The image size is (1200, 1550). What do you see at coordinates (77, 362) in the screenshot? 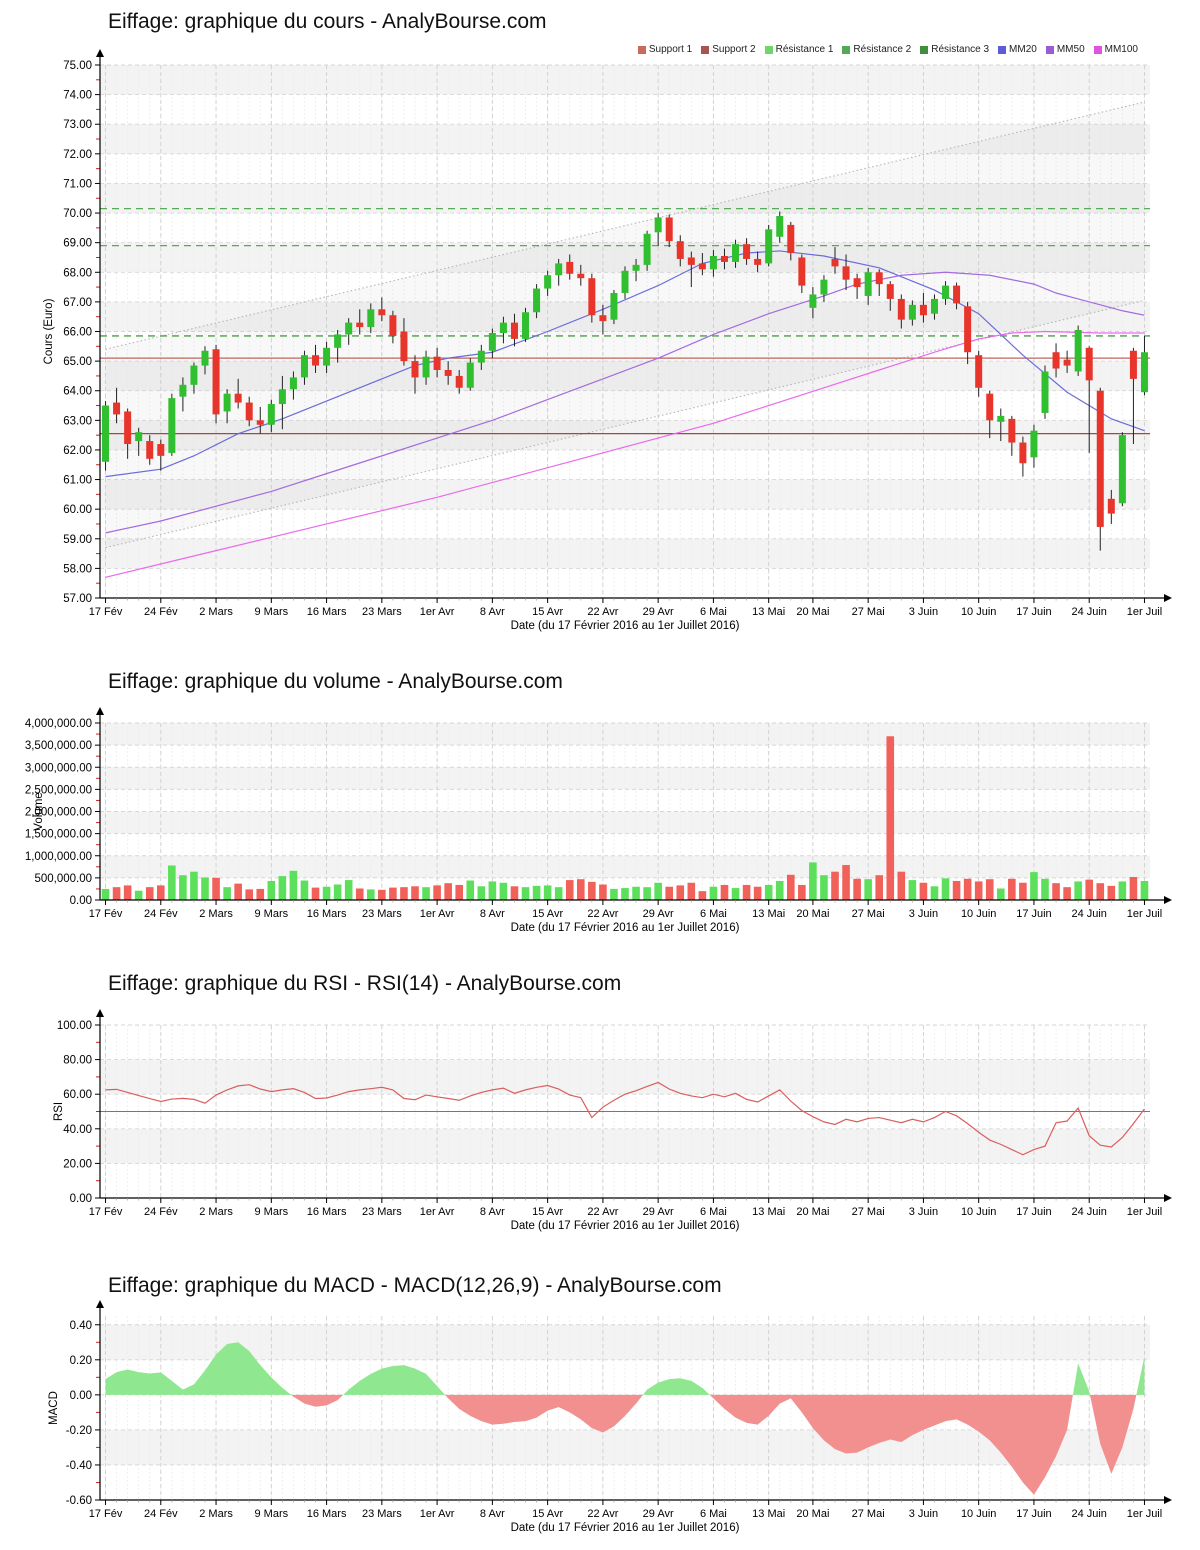
I see `svg-text: 65.00` at bounding box center [77, 362].